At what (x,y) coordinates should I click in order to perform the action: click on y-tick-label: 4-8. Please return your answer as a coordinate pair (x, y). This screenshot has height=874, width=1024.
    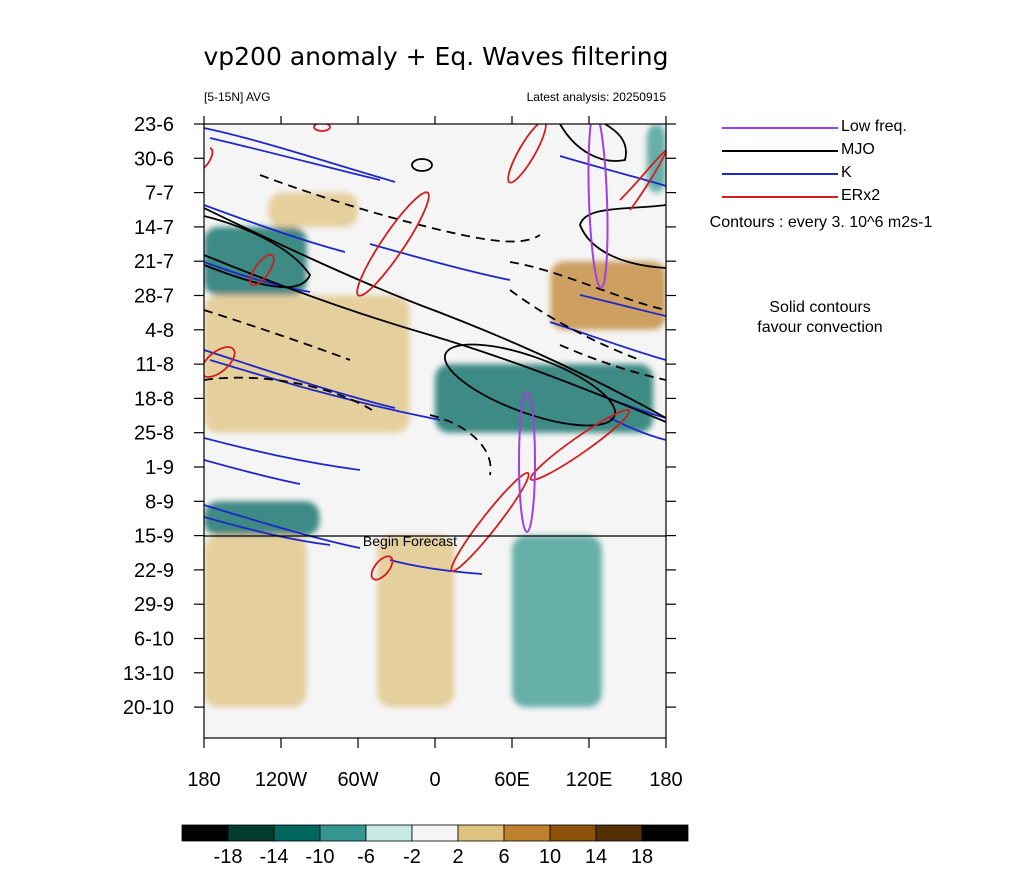
    Looking at the image, I should click on (159, 331).